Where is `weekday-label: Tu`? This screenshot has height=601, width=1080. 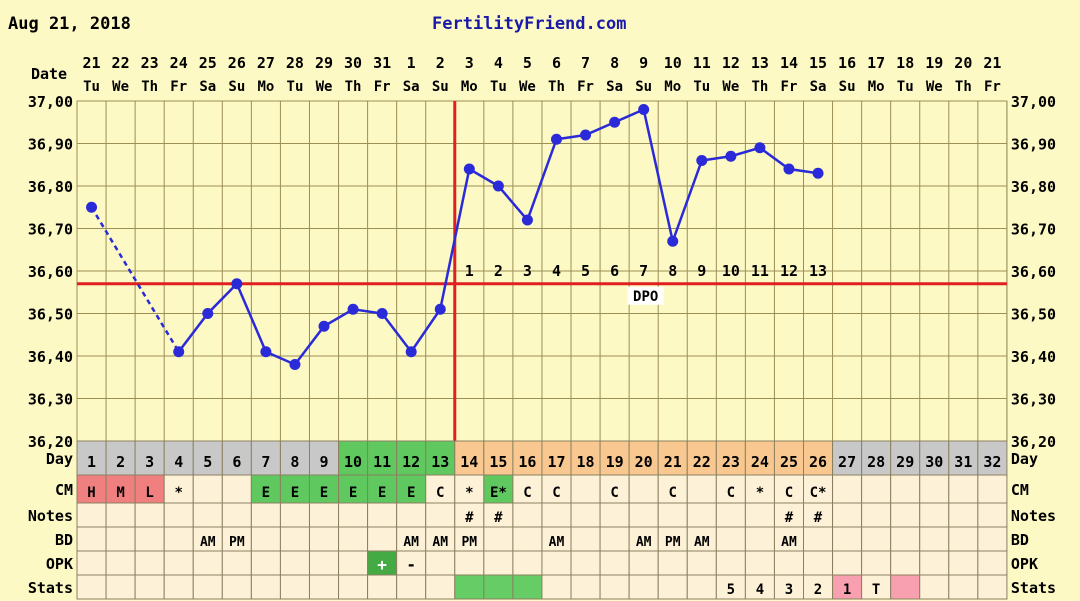 weekday-label: Tu is located at coordinates (905, 87).